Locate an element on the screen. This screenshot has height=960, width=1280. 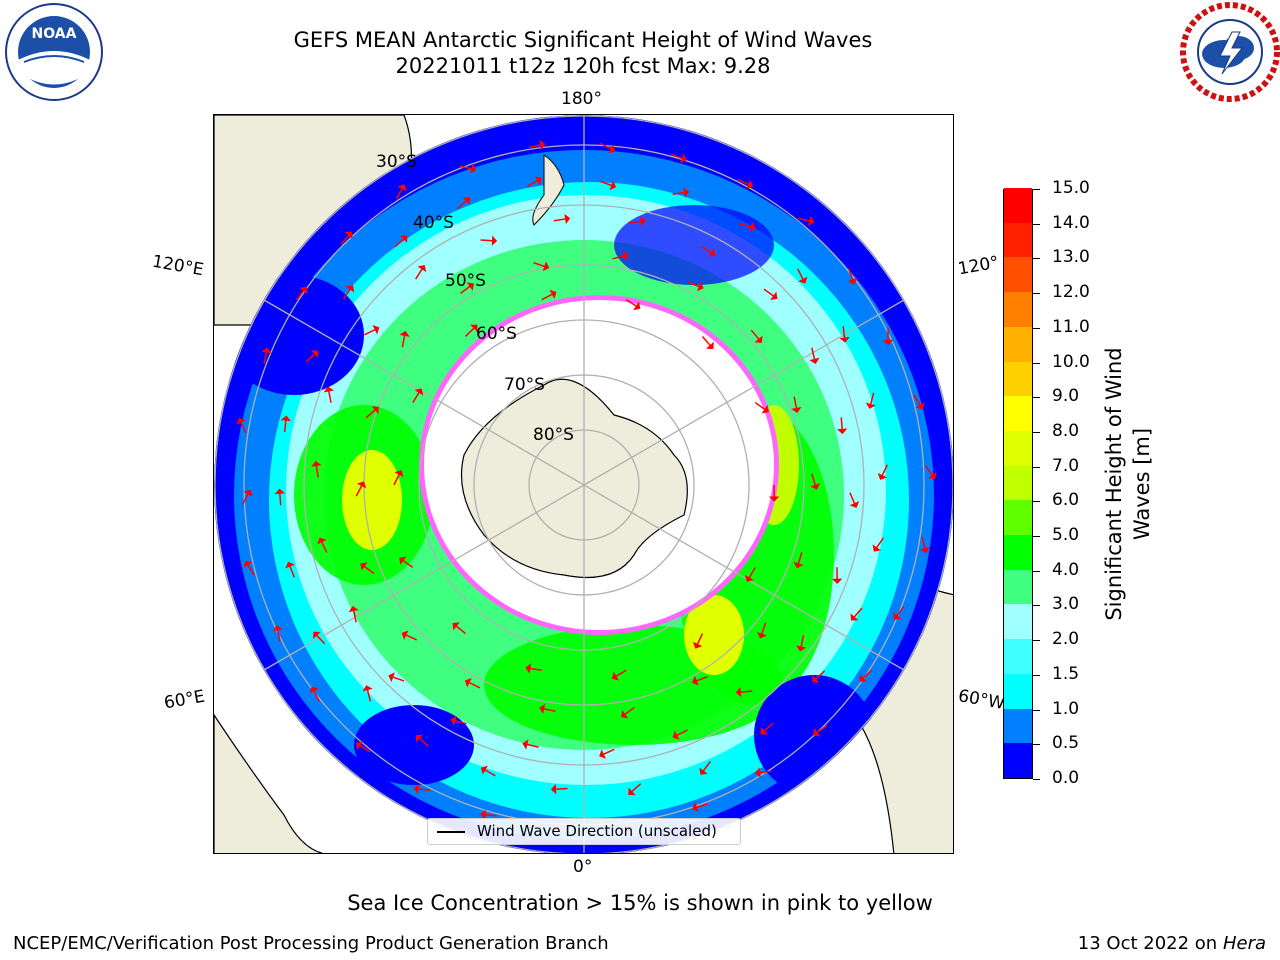
colorbar-tick-label: 11.0 is located at coordinates (1071, 326).